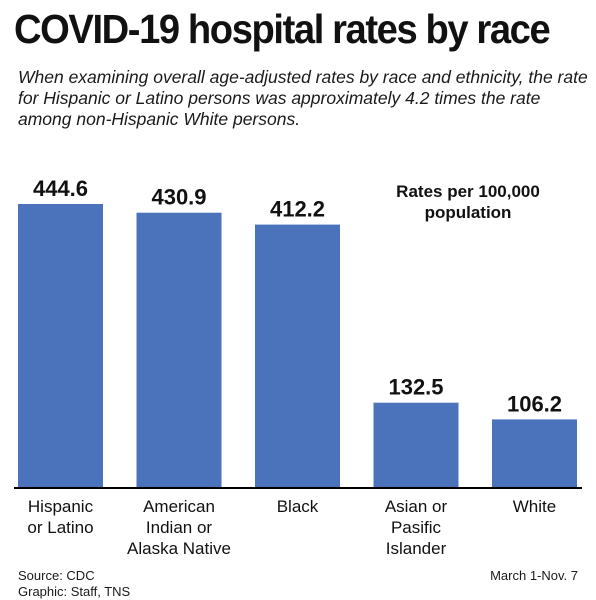 This screenshot has height=600, width=596. Describe the element at coordinates (282, 29) in the screenshot. I see `chart-title: COVID-19 hospital rates by race` at that location.